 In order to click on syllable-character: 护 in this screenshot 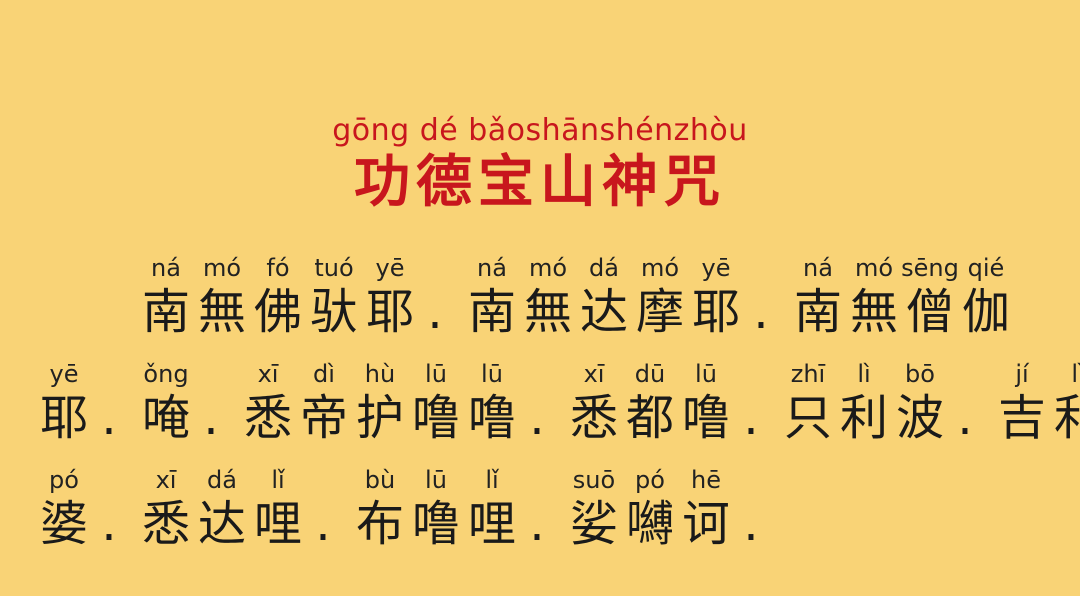, I will do `click(379, 418)`.